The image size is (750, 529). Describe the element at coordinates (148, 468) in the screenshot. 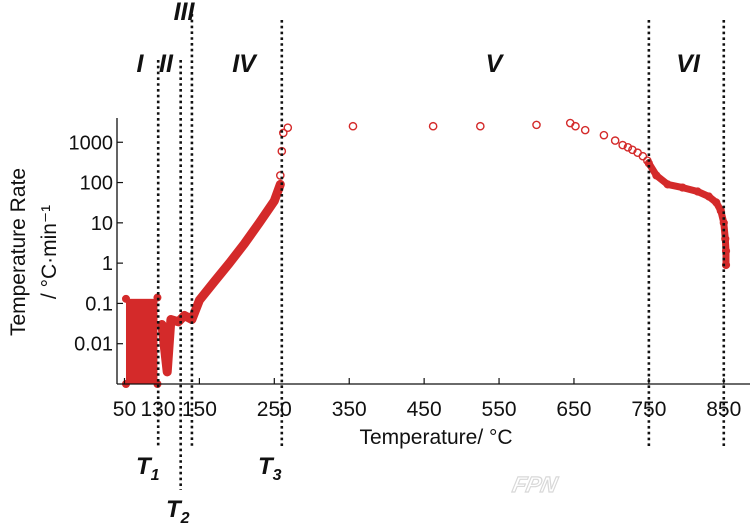

I see `threshold-label-t1: T1` at that location.